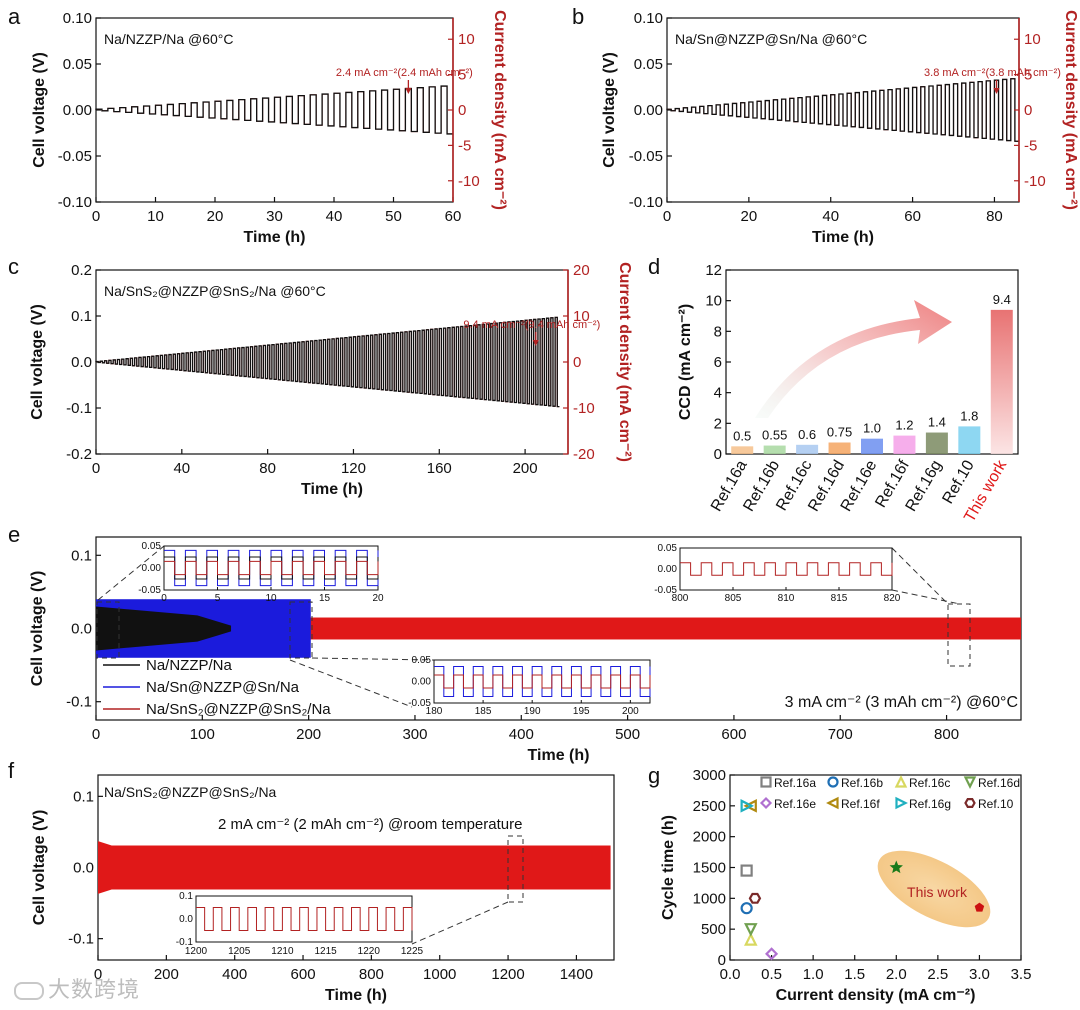 Image resolution: width=1080 pixels, height=1010 pixels. I want to click on inset-x-tick-label: 800, so click(680, 598).